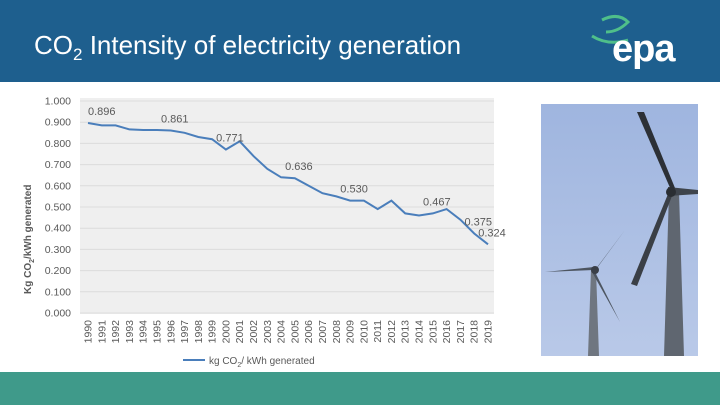 Image resolution: width=720 pixels, height=405 pixels. Describe the element at coordinates (351, 332) in the screenshot. I see `x-tick-label: 2009` at that location.